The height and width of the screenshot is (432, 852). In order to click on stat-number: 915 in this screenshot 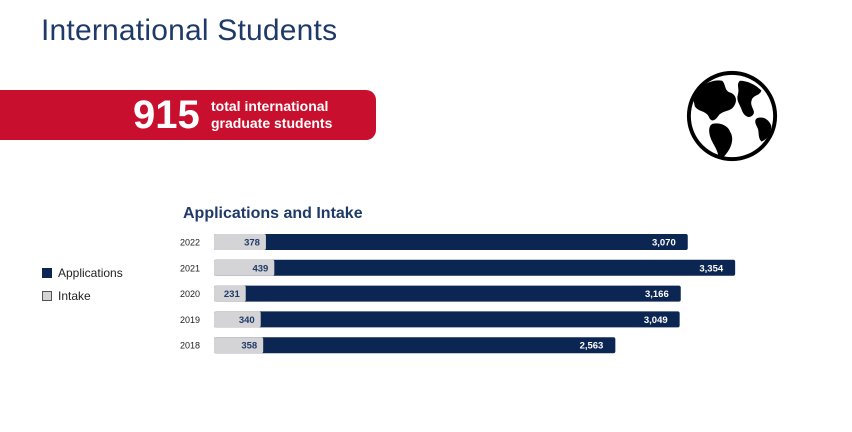, I will do `click(166, 115)`.